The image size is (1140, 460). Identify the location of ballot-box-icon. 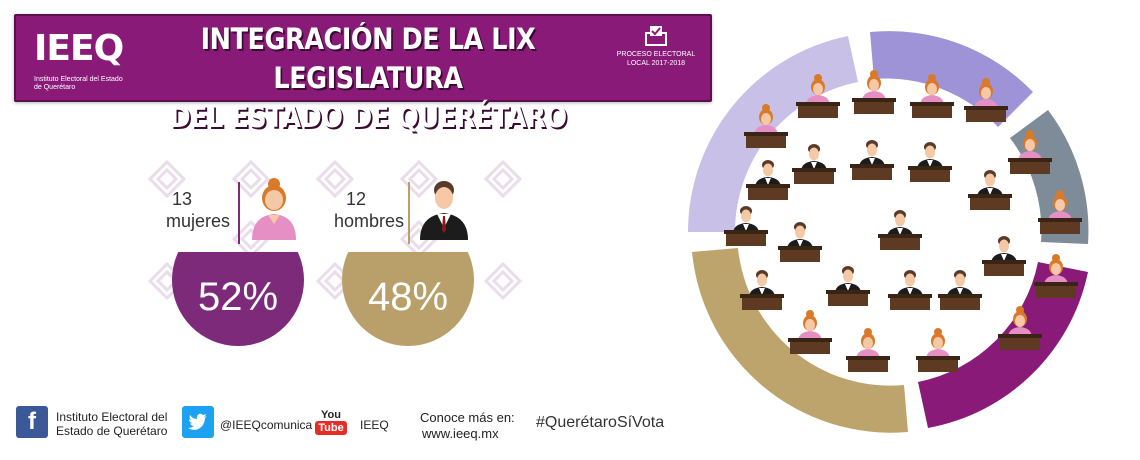
(656, 36).